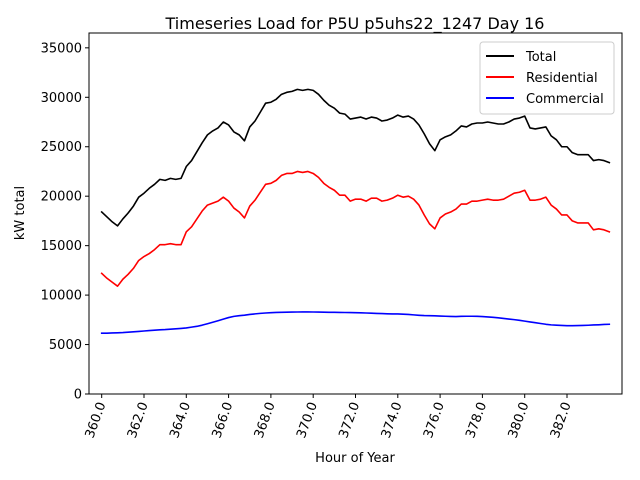 The height and width of the screenshot is (480, 640). What do you see at coordinates (540, 57) in the screenshot?
I see `legend-label-total: Total` at bounding box center [540, 57].